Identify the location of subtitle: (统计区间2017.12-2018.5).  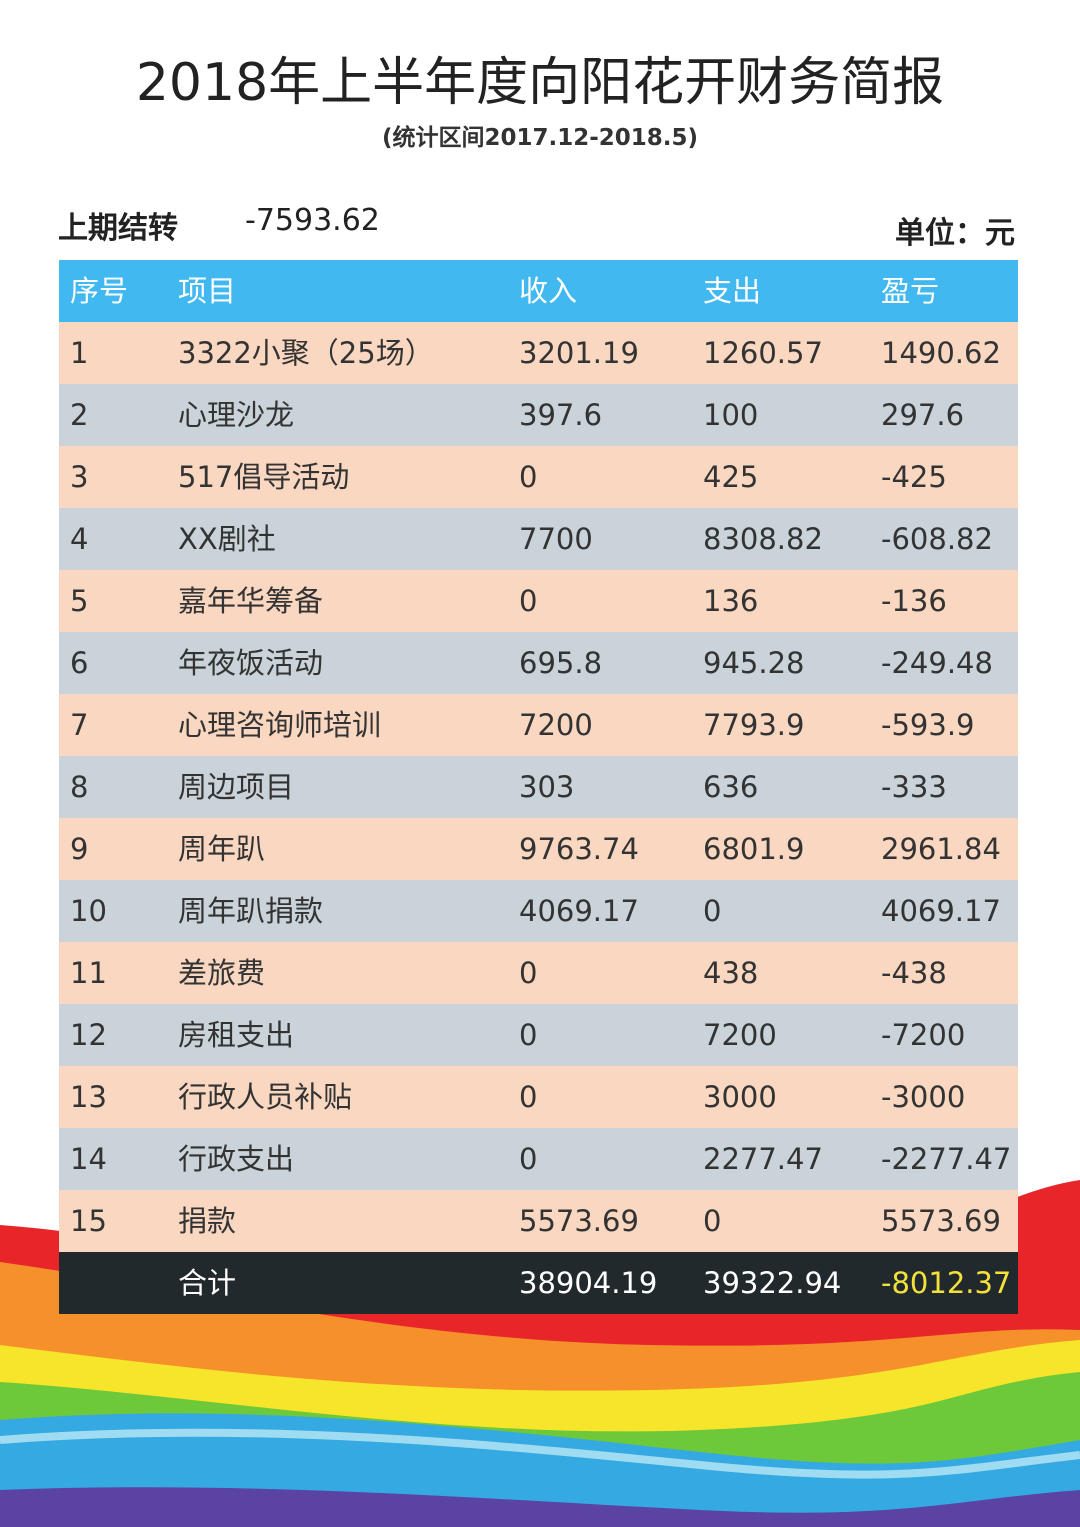
(540, 138).